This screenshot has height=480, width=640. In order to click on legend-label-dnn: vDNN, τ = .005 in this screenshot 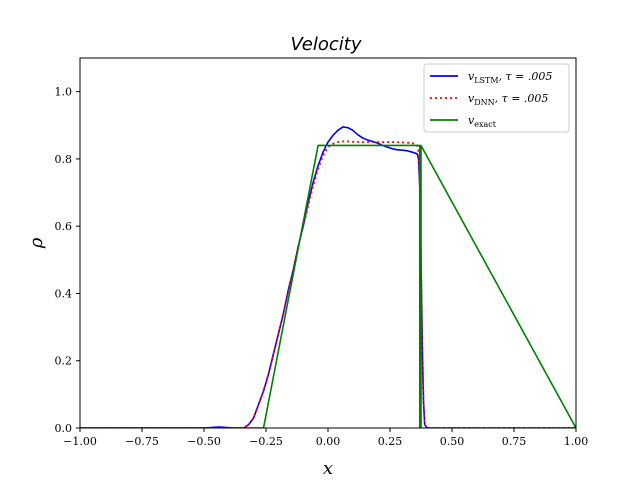, I will do `click(508, 99)`.